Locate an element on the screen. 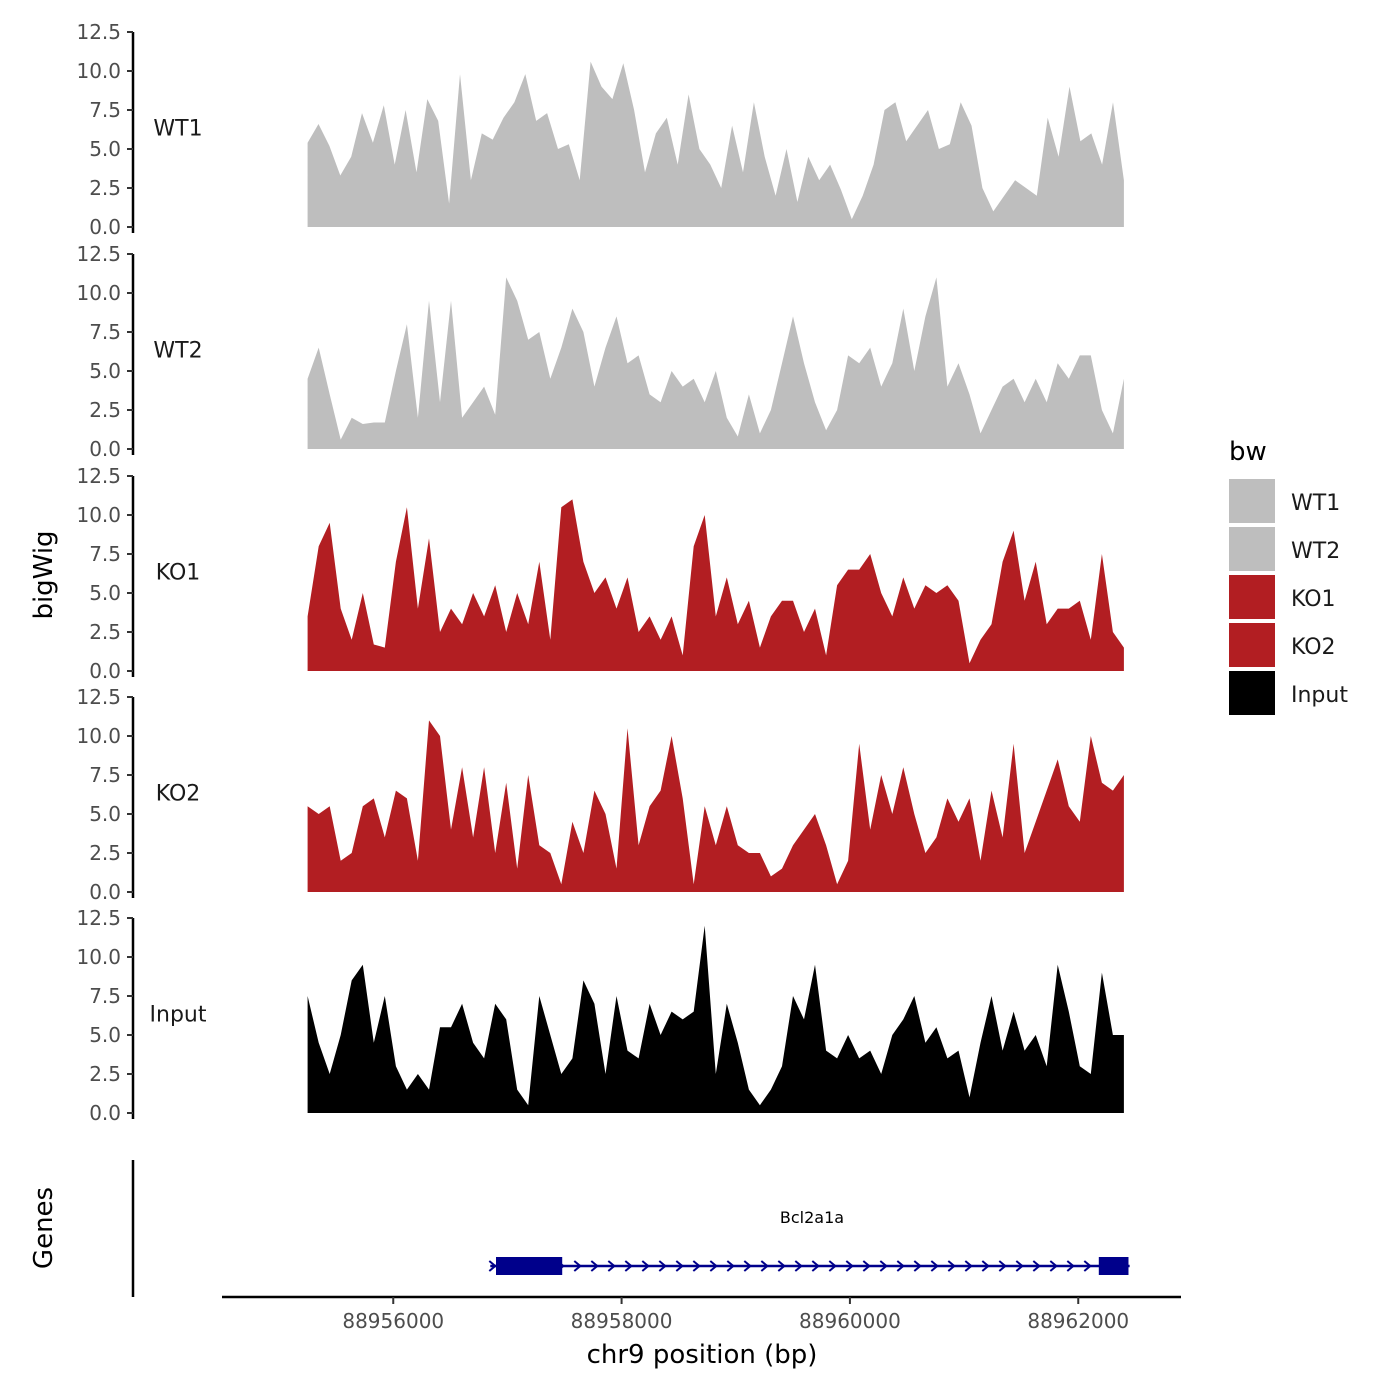 Image resolution: width=1400 pixels, height=1400 pixels. x-tick-label: 88962000 is located at coordinates (1078, 1321).